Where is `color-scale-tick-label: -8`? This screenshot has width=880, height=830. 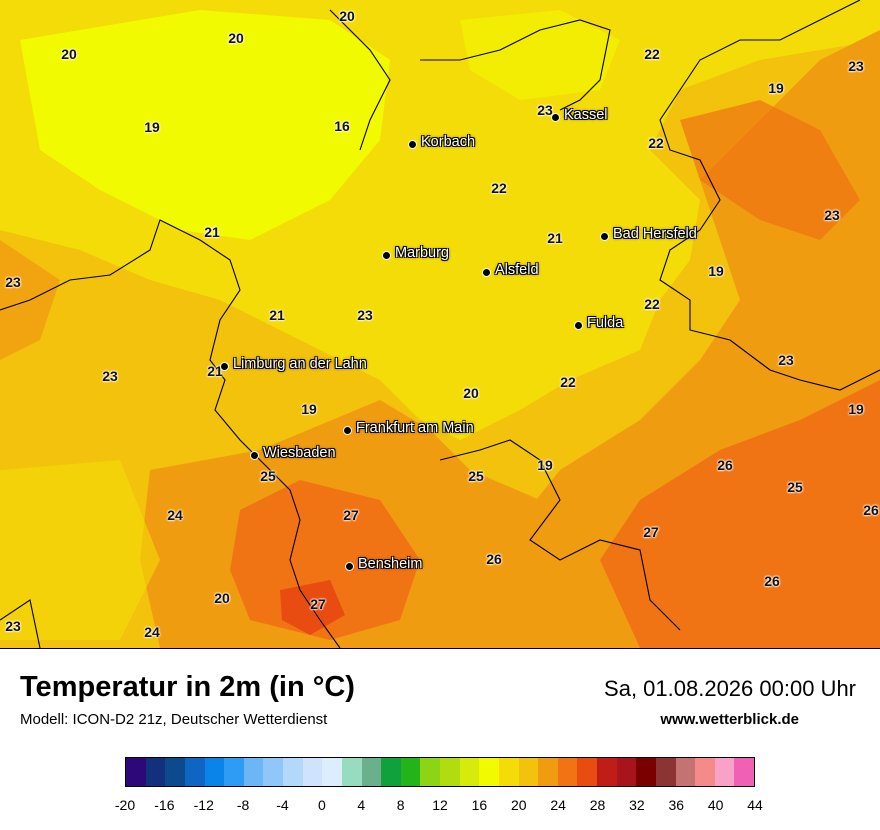 color-scale-tick-label: -8 is located at coordinates (243, 805).